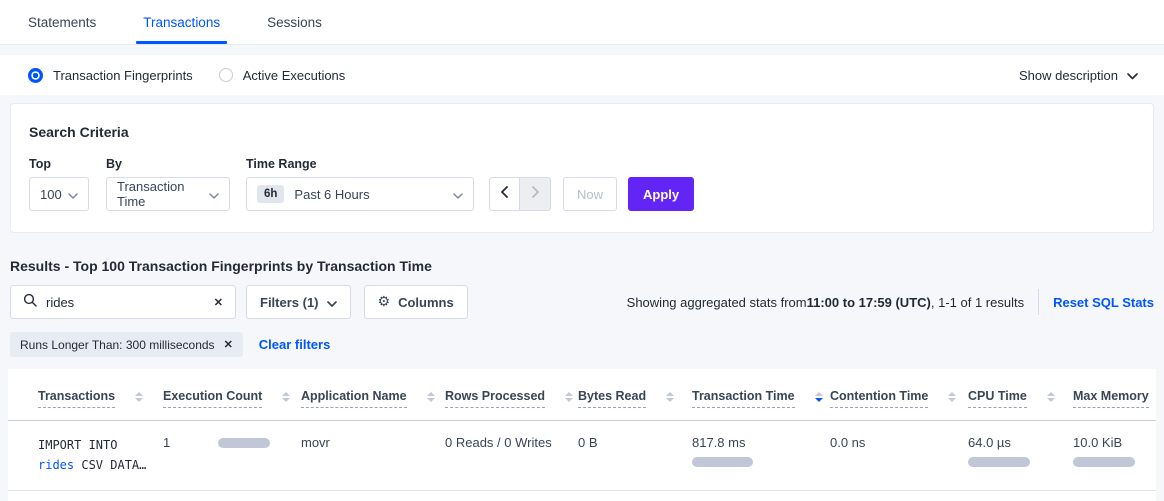 Image resolution: width=1164 pixels, height=501 pixels. I want to click on clear-search-icon: ✕, so click(218, 302).